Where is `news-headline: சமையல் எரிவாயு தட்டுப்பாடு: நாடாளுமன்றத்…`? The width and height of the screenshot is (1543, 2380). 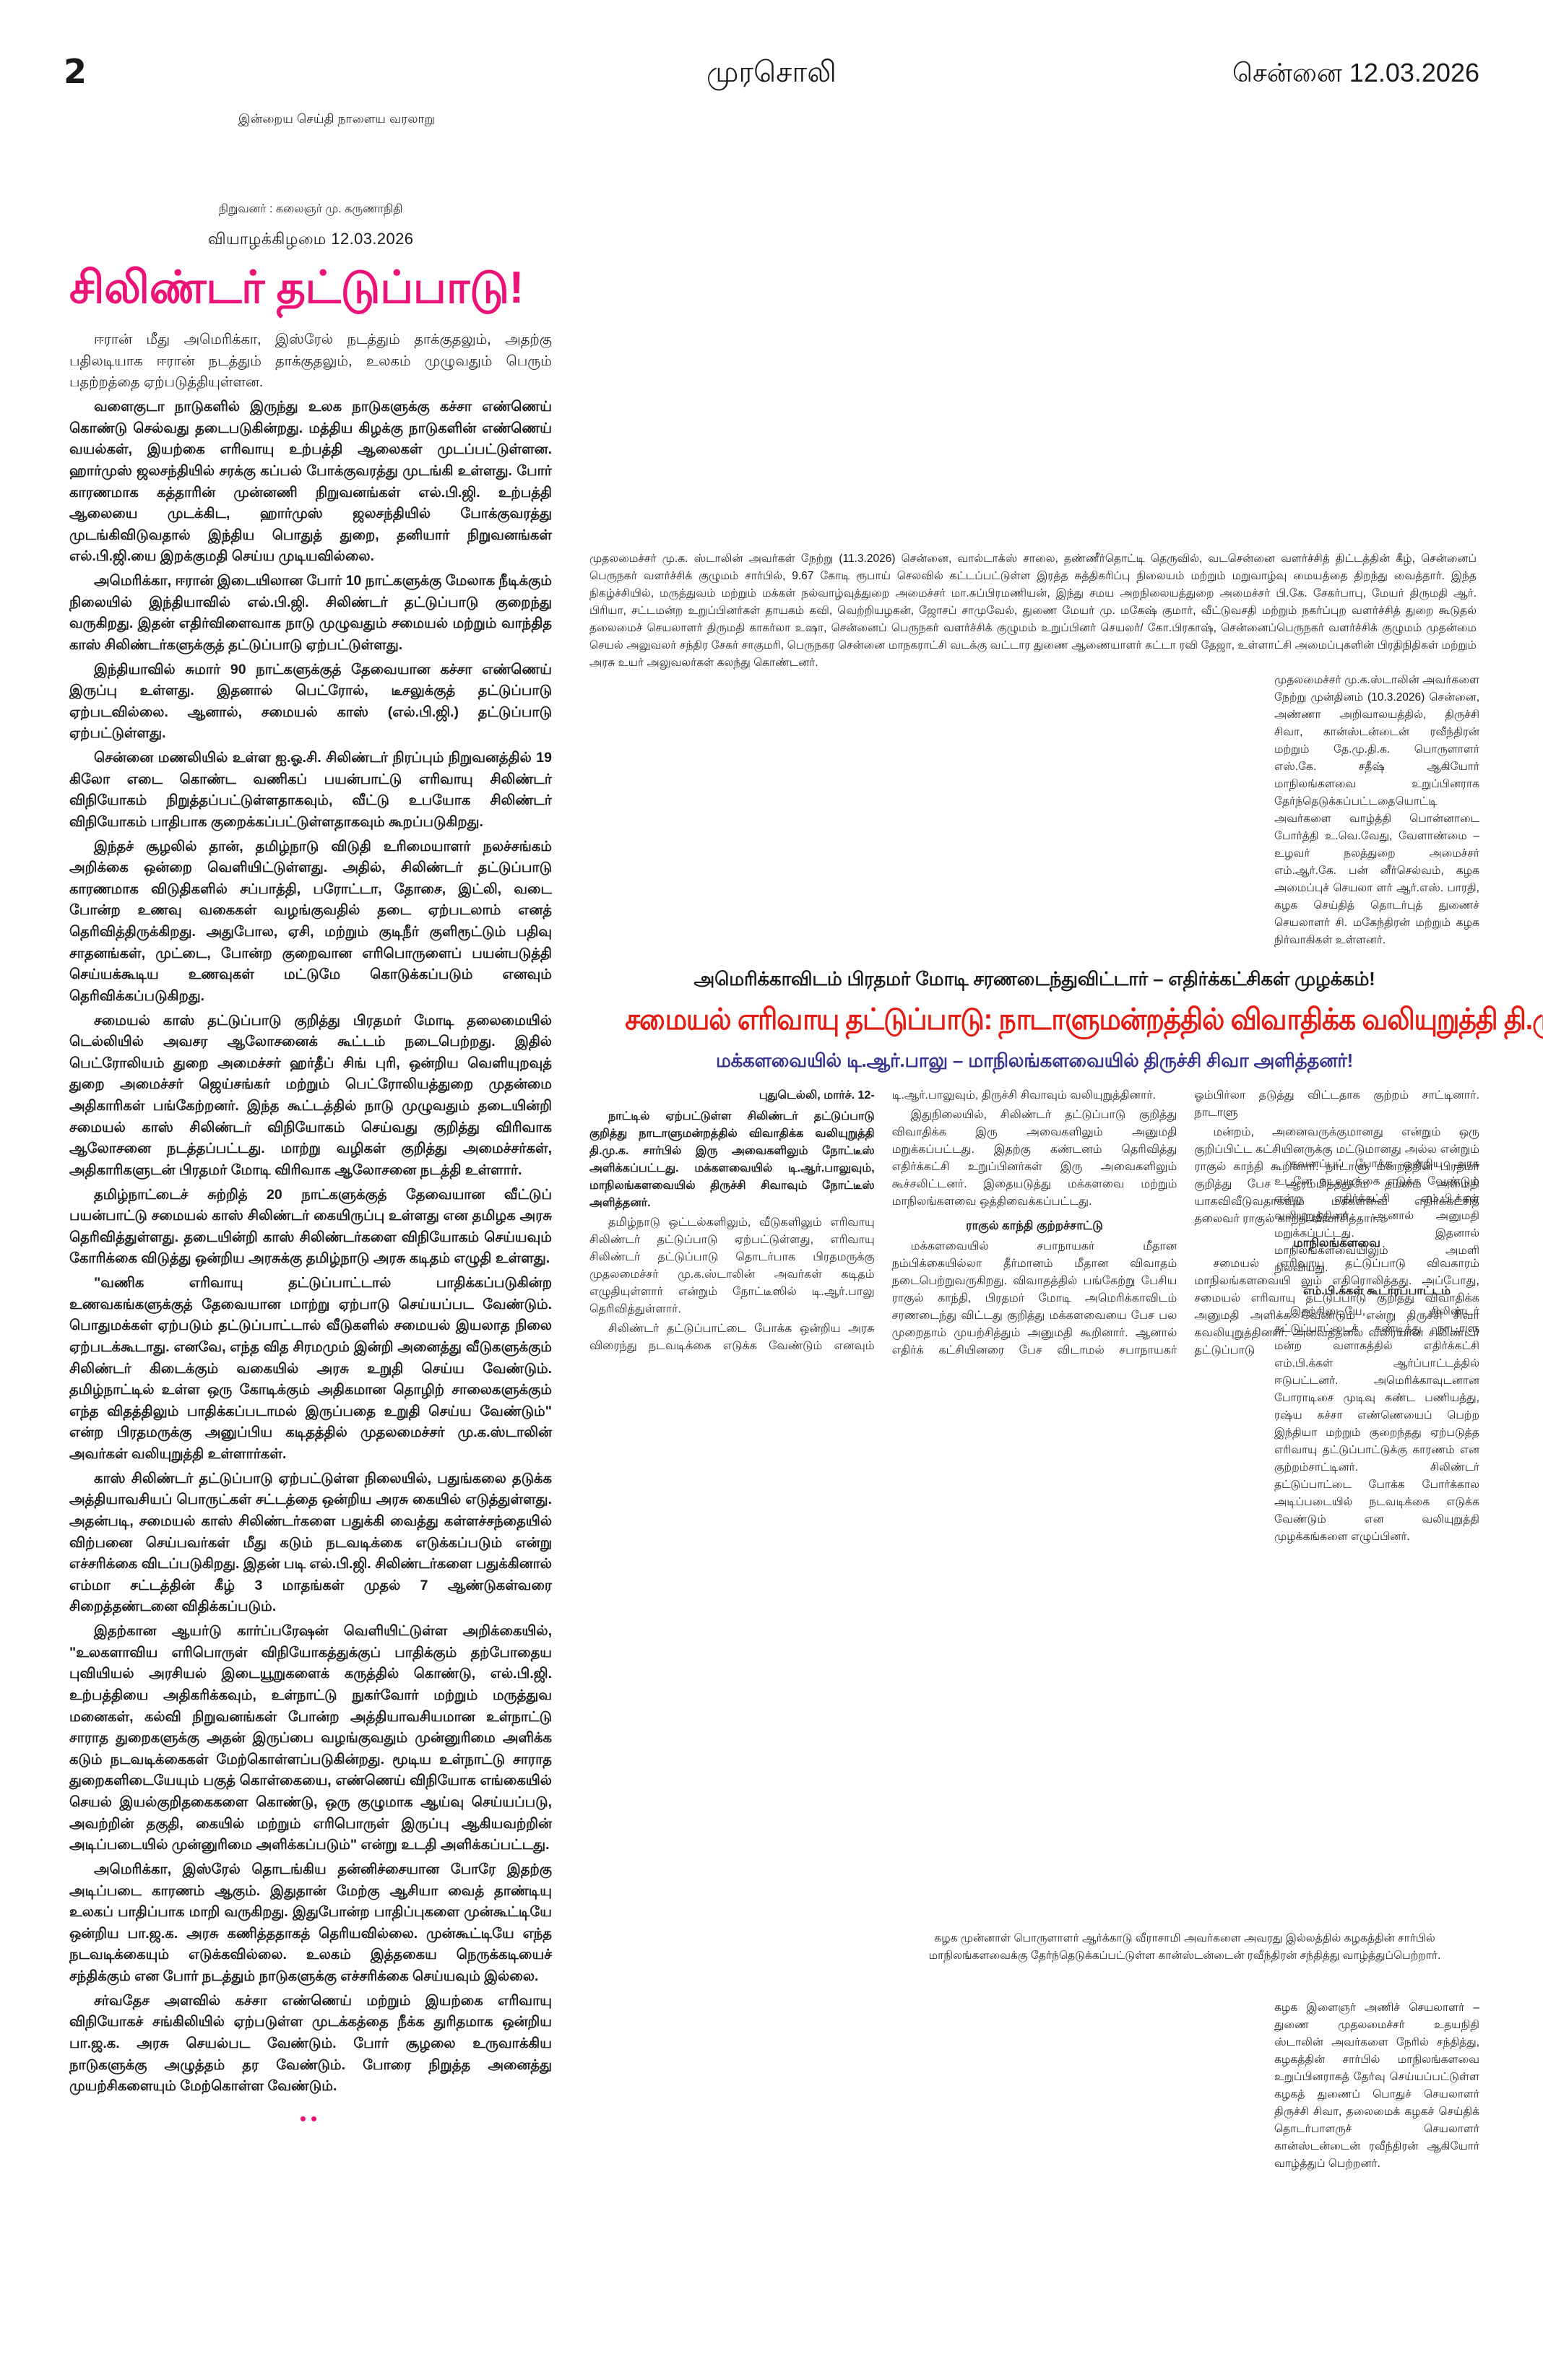
news-headline: சமையல் எரிவாயு தட்டுப்பாடு: நாடாளுமன்றத்… is located at coordinates (1084, 1019).